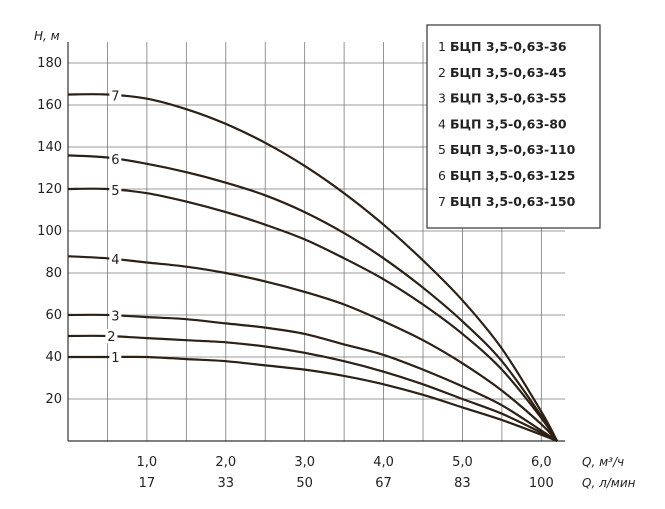 Image resolution: width=665 pixels, height=509 pixels. What do you see at coordinates (147, 483) in the screenshot?
I see `x-tick-label-secondary: 17` at bounding box center [147, 483].